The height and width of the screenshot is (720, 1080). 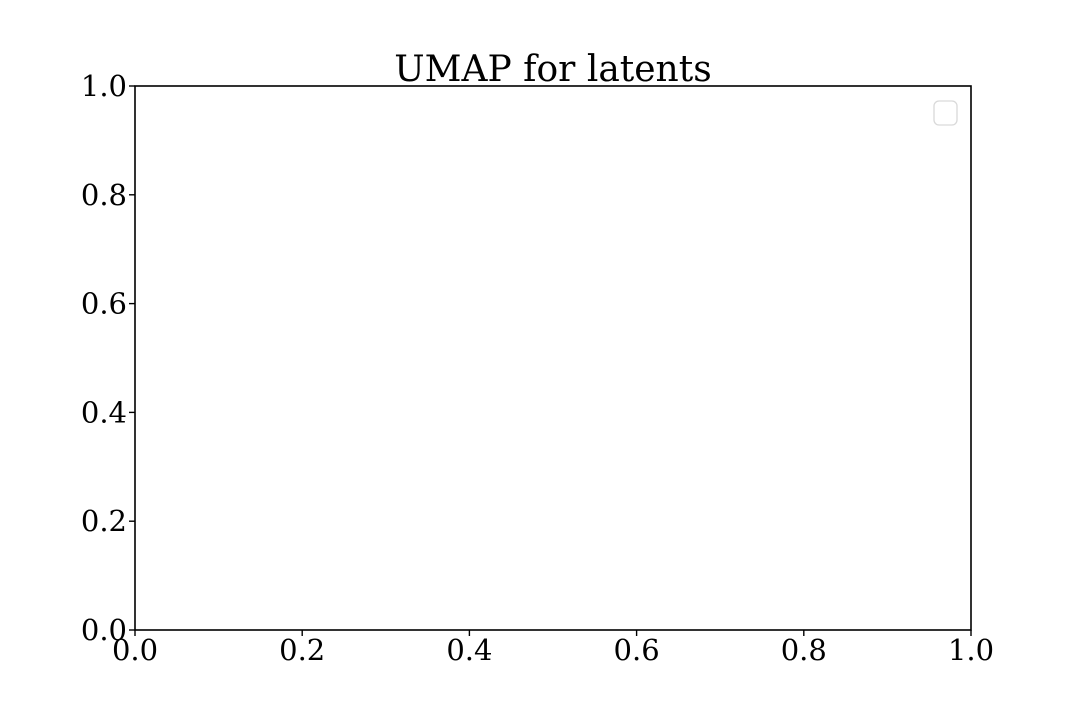 I want to click on y-tick-label: 0.8, so click(x=104, y=195).